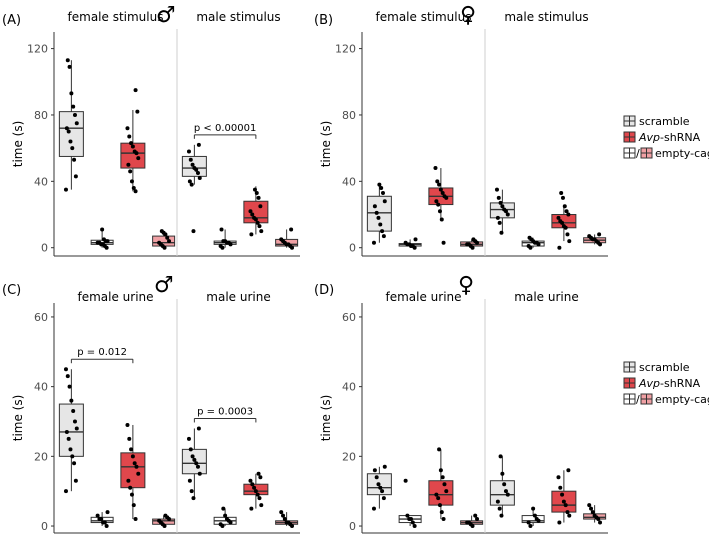 Image resolution: width=709 pixels, height=534 pixels. What do you see at coordinates (349, 181) in the screenshot?
I see `y-tick-label: 40` at bounding box center [349, 181].